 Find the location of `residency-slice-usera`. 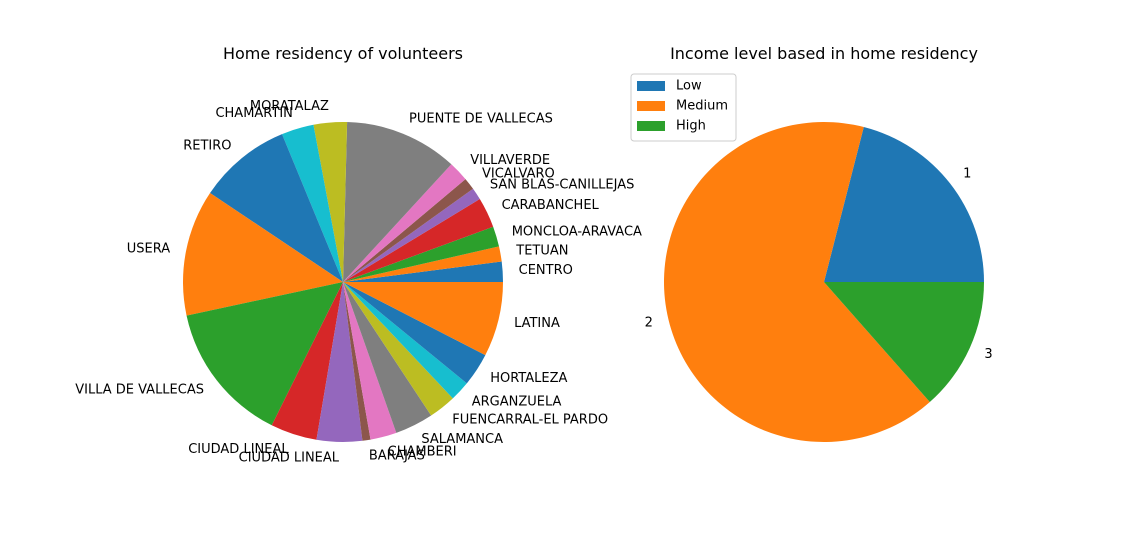

residency-slice-usera is located at coordinates (263, 254).